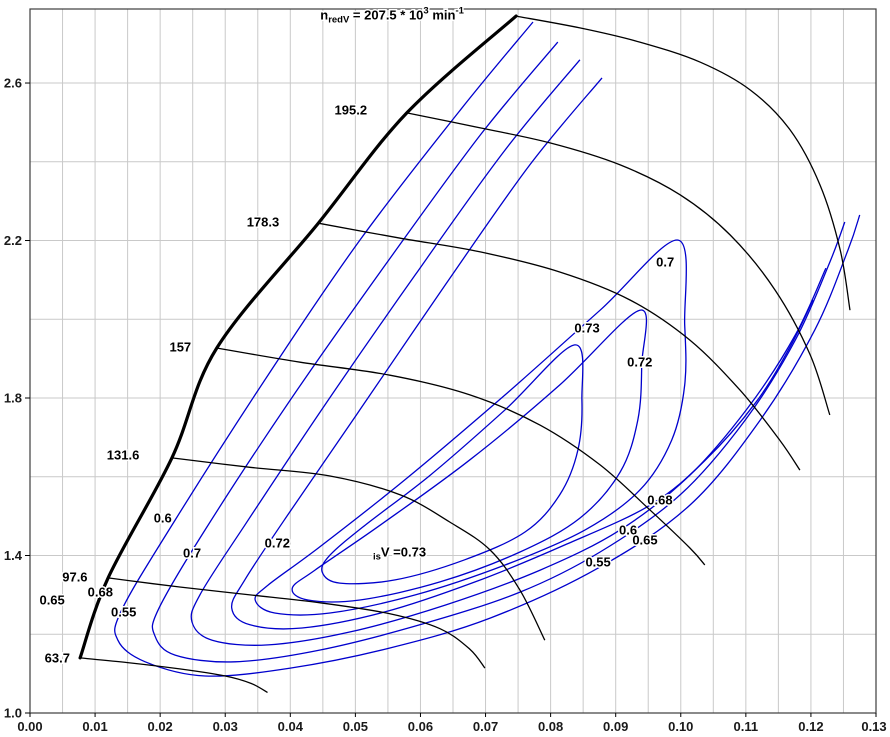  I want to click on chart-title-part: redV, so click(339, 19).